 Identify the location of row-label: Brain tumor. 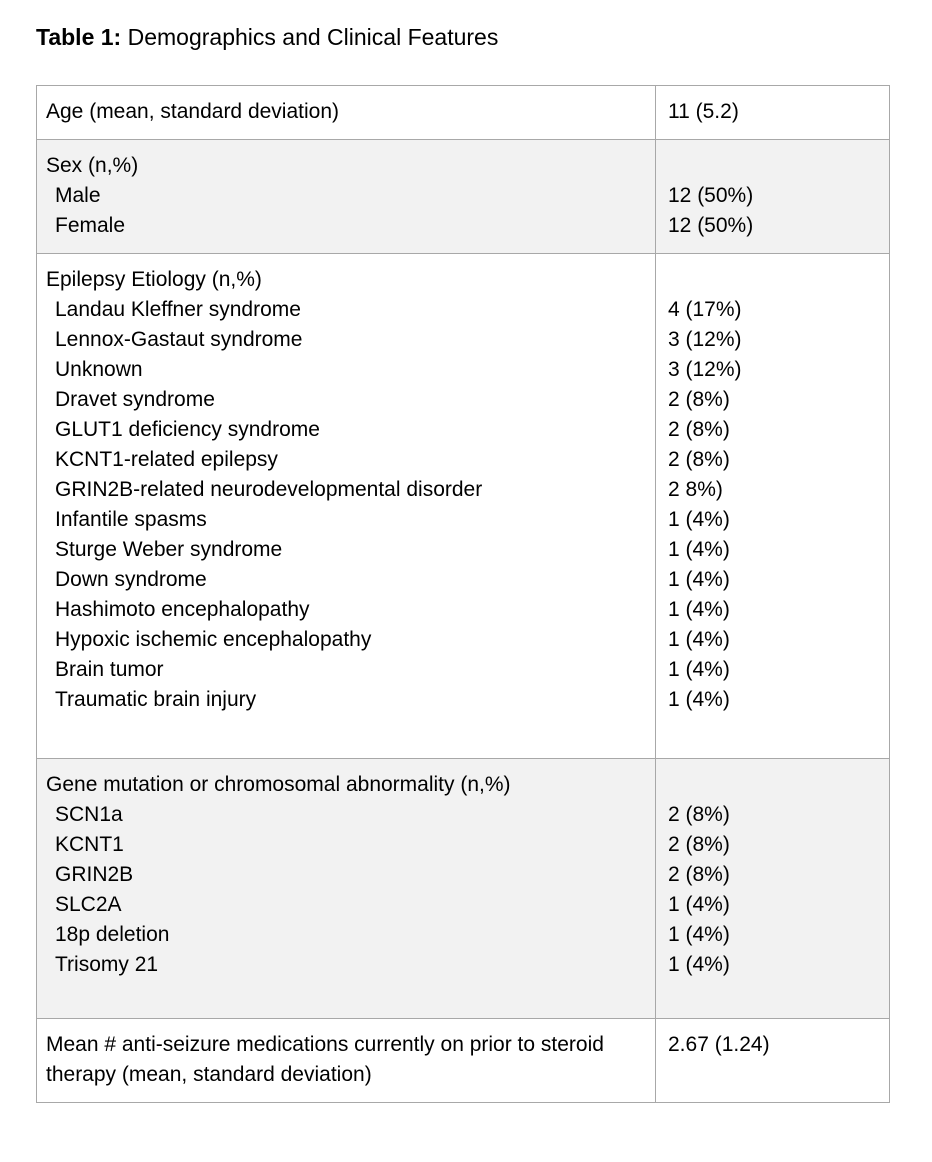
(109, 669).